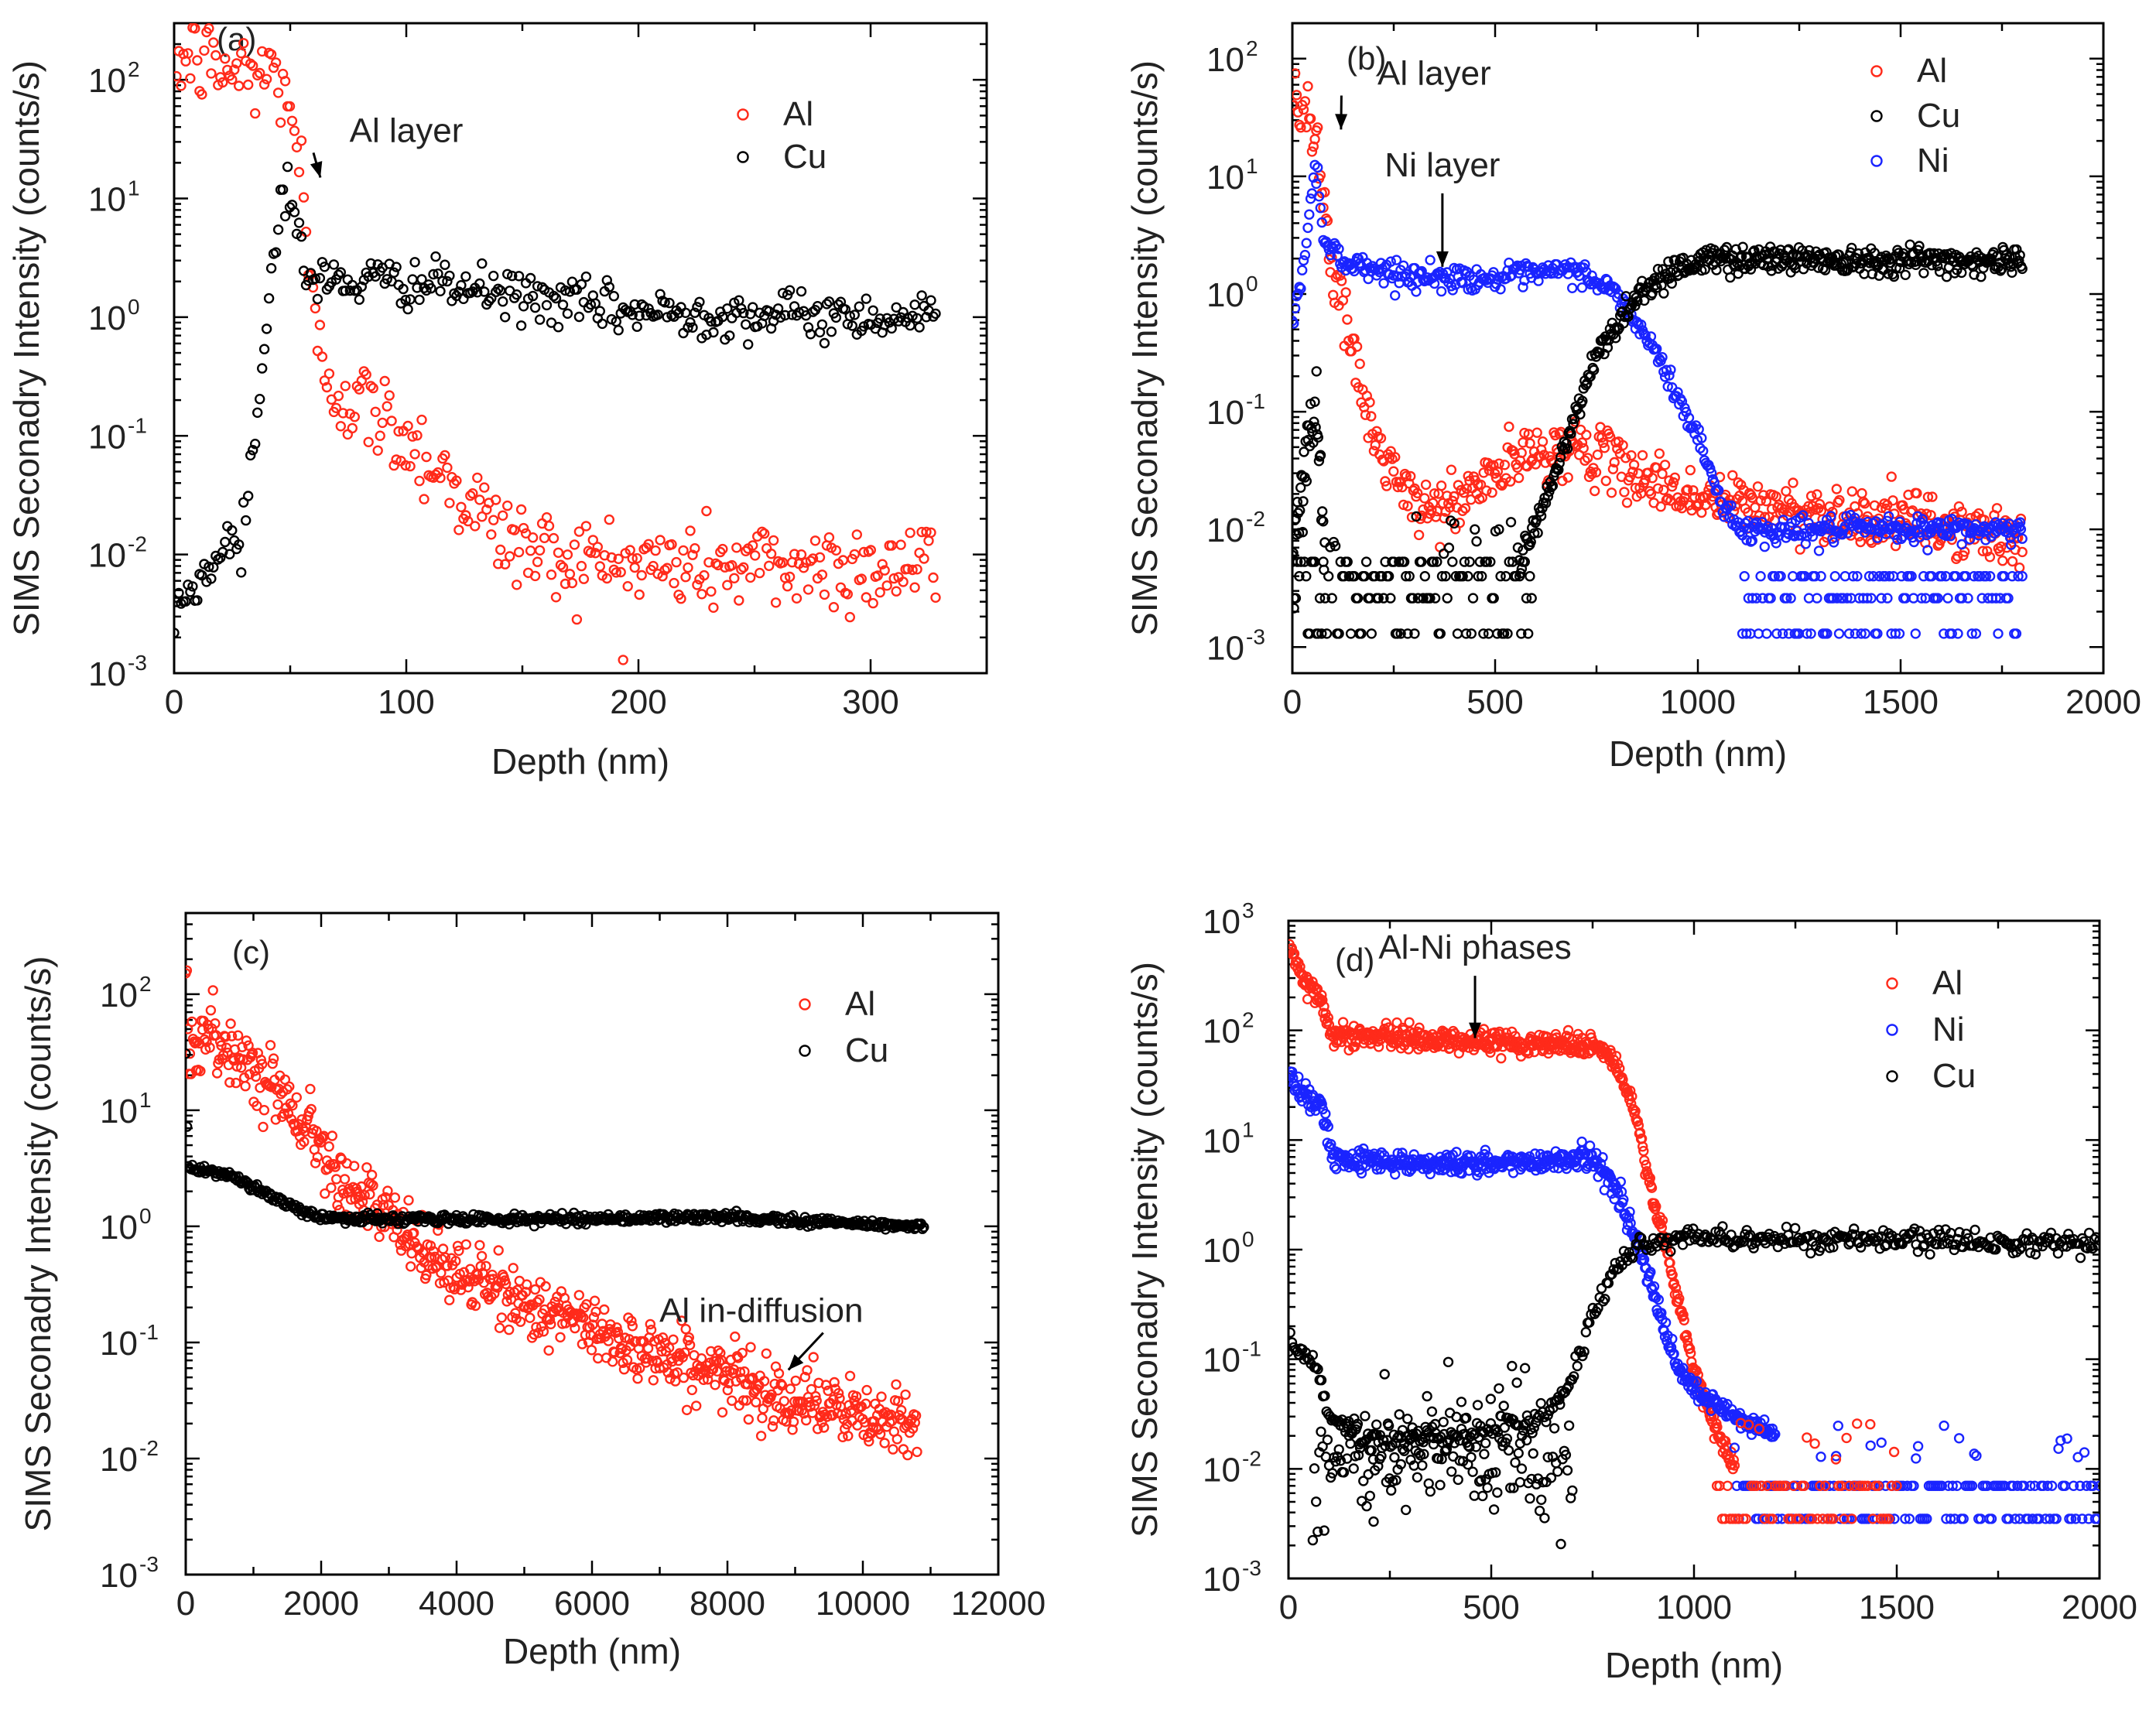  What do you see at coordinates (1491, 1607) in the screenshot?
I see `x-tick-label: 500` at bounding box center [1491, 1607].